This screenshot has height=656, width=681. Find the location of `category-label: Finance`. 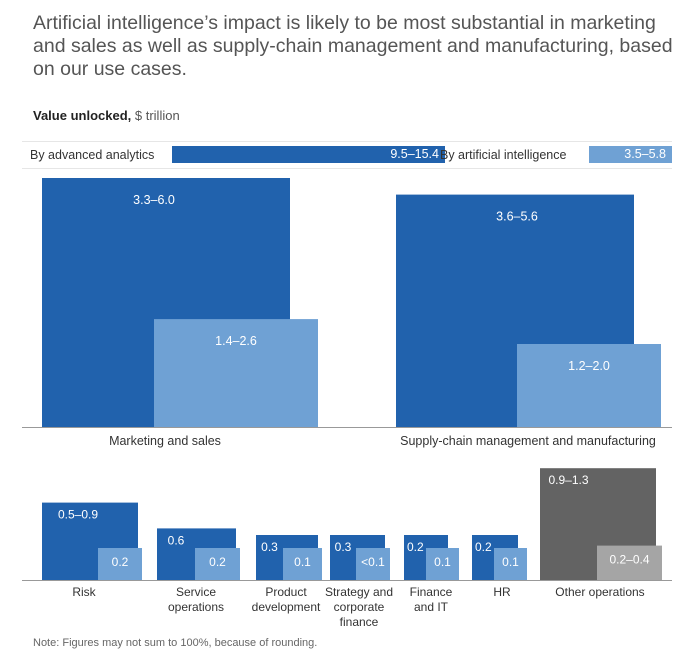

category-label: Finance is located at coordinates (431, 592).